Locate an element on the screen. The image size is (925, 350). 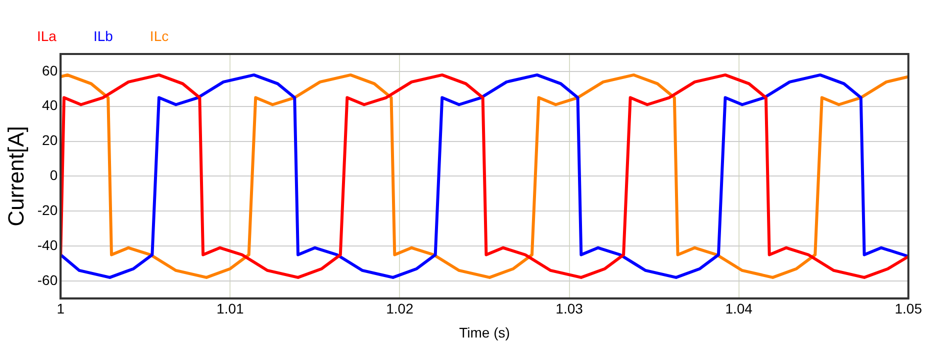
y-tick-label: 0 is located at coordinates (54, 175).